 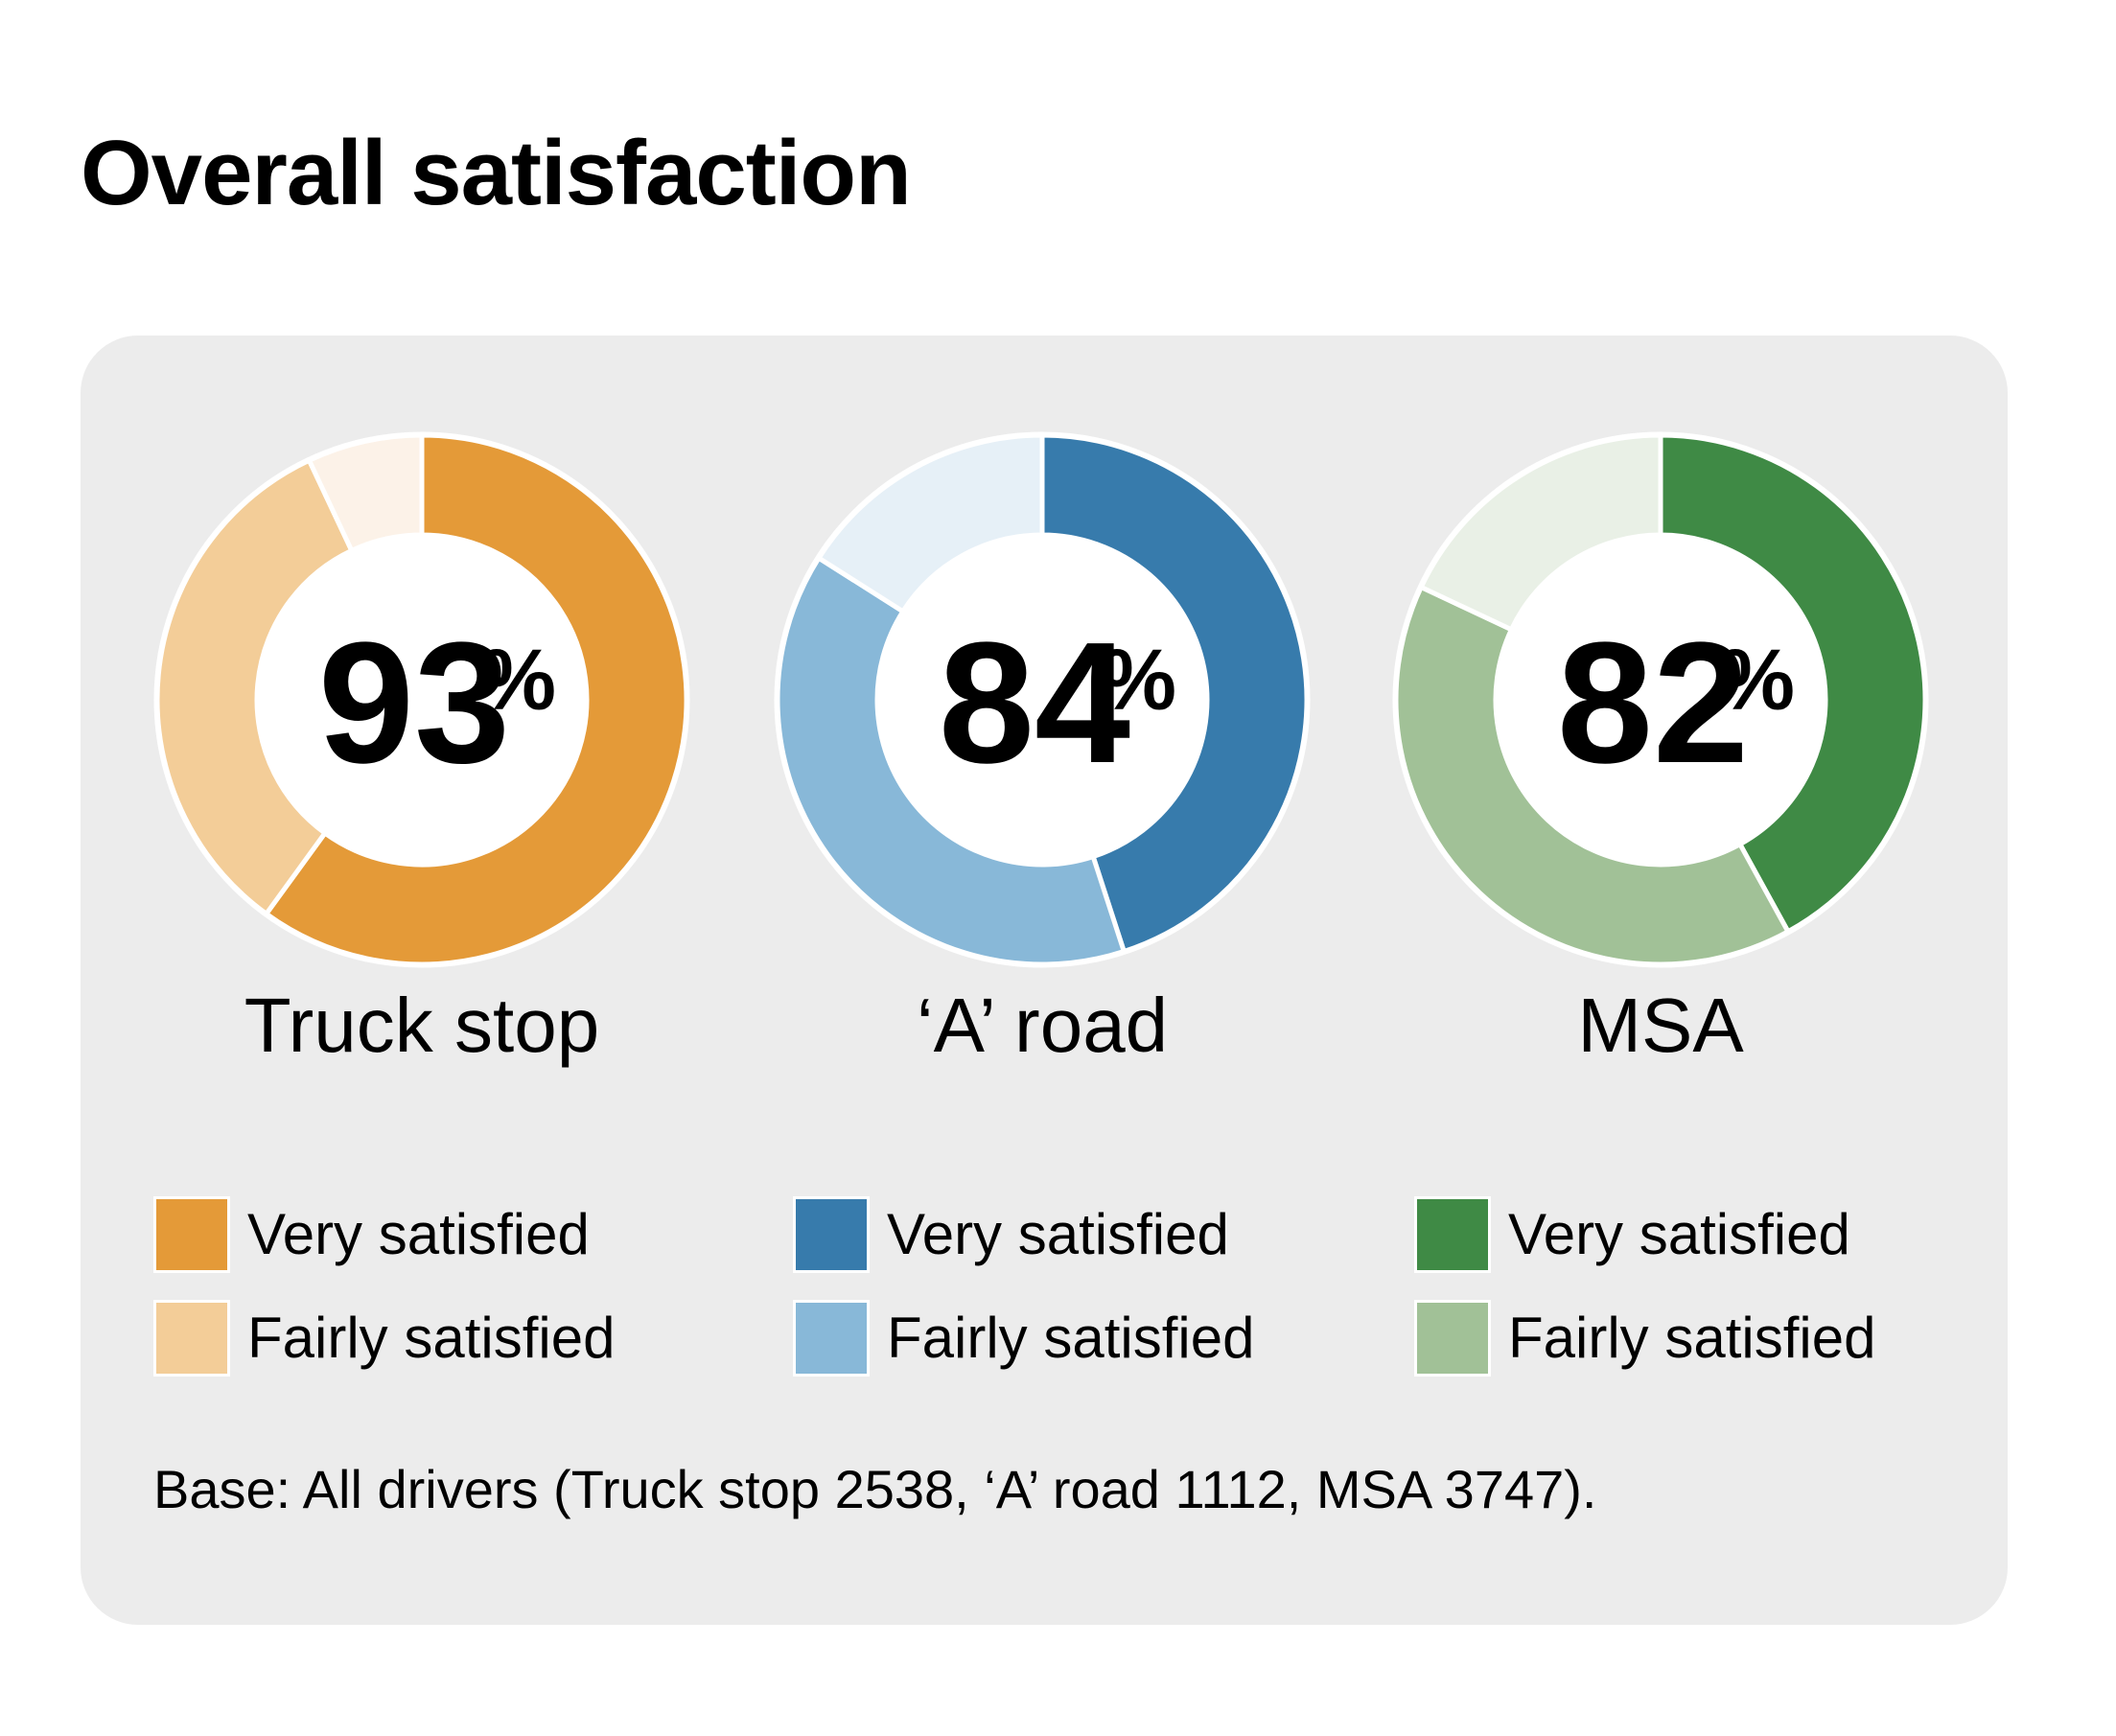 What do you see at coordinates (517, 681) in the screenshot?
I see `donut-percent-sign-truck-stop: %` at bounding box center [517, 681].